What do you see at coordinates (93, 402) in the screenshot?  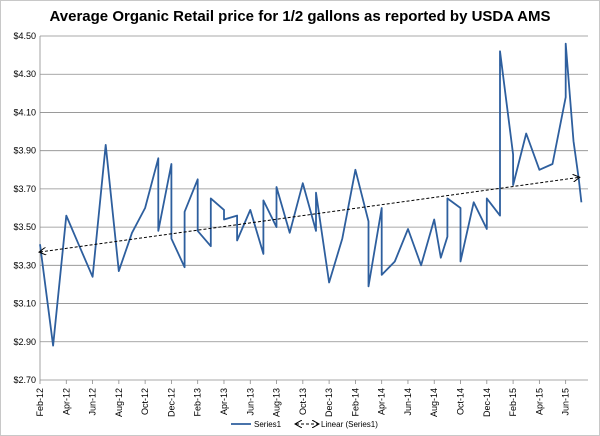 I see `x-tick-label: Jun-12` at bounding box center [93, 402].